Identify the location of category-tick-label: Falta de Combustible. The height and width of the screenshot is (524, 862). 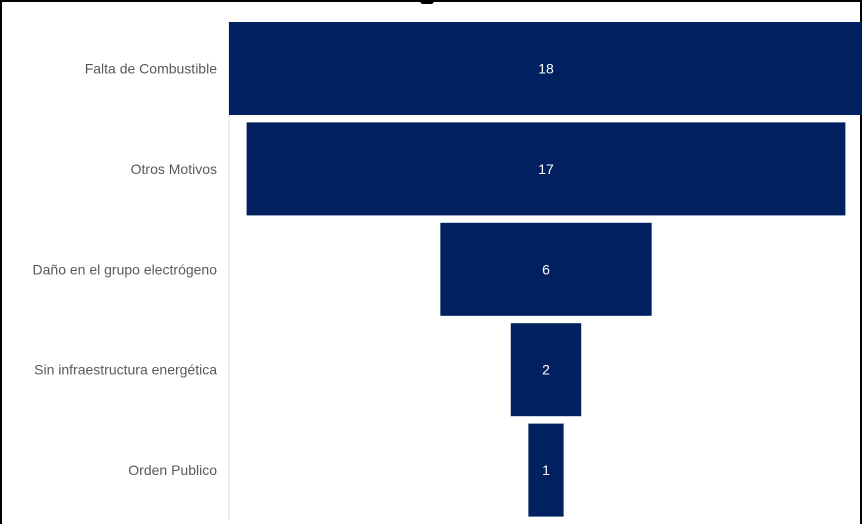
(151, 69).